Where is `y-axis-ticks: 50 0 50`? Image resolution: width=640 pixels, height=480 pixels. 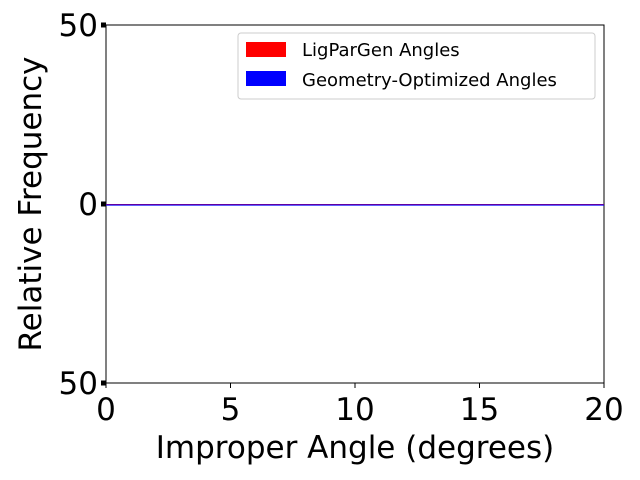 y-axis-ticks: 50 0 50 is located at coordinates (82, 205).